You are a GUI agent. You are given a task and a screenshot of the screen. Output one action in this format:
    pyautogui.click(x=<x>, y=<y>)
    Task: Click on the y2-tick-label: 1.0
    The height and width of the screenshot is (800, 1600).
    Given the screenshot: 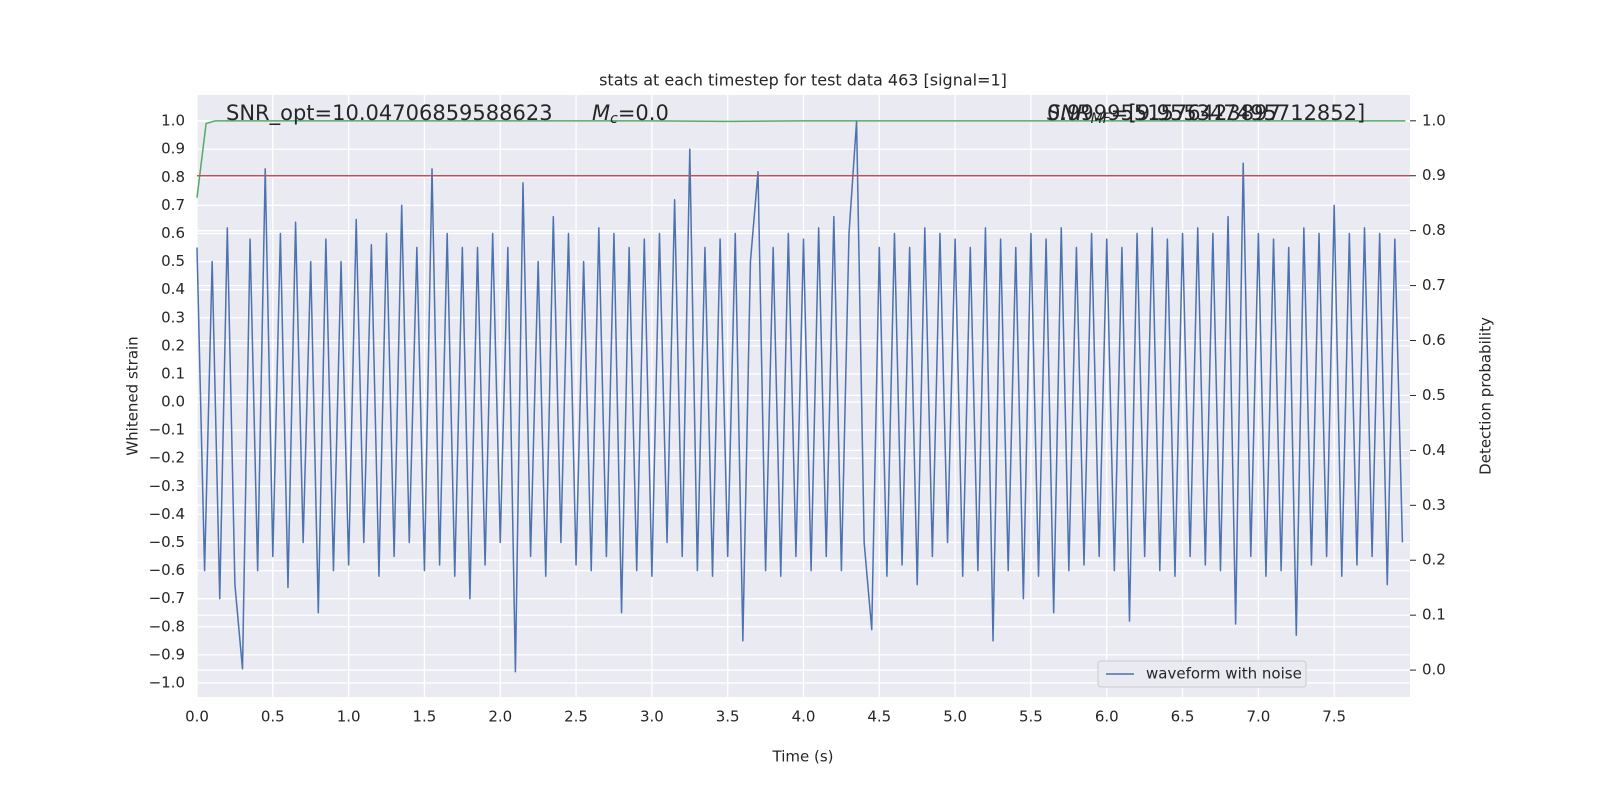 What is the action you would take?
    pyautogui.click(x=1434, y=120)
    